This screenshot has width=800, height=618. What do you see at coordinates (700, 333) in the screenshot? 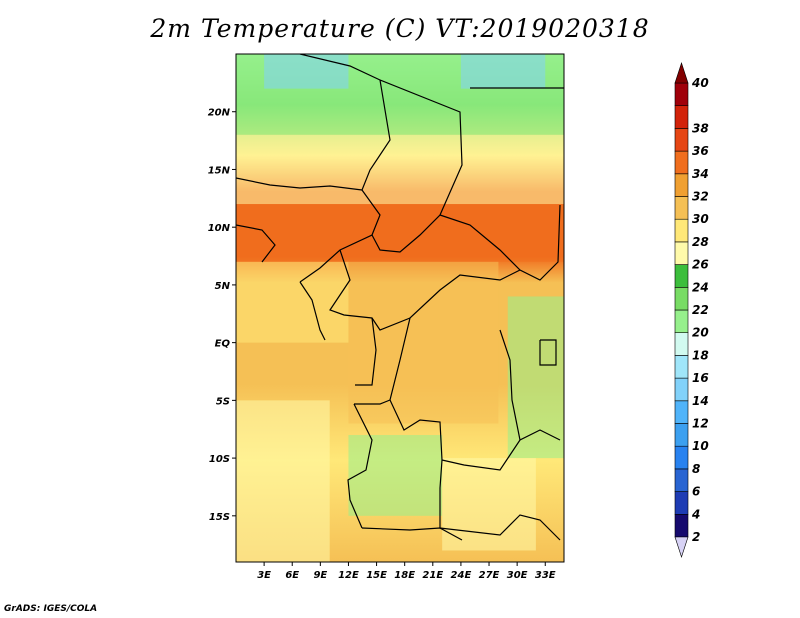
I see `colorbar-label: 20` at bounding box center [700, 333].